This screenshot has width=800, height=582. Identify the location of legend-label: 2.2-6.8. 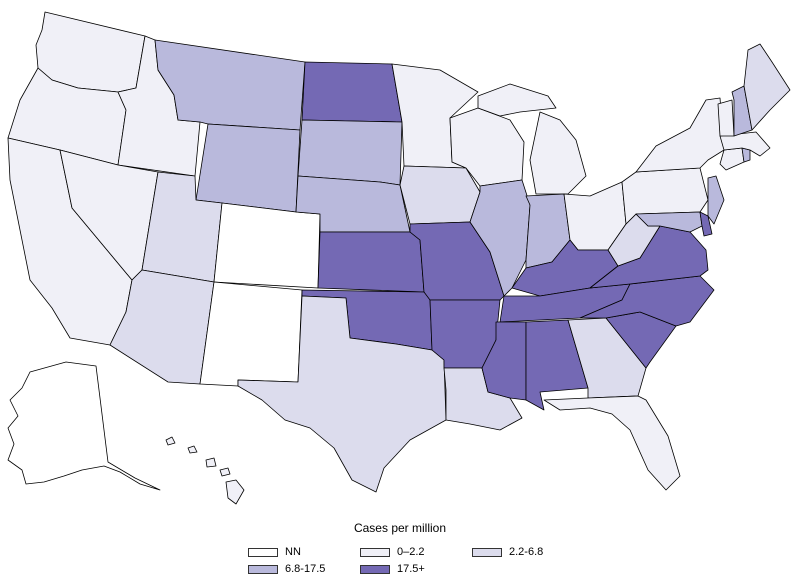
(526, 552).